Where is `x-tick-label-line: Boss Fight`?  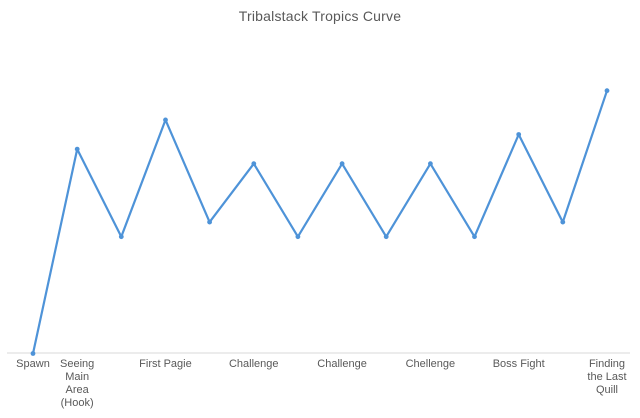
x-tick-label-line: Boss Fight is located at coordinates (518, 364).